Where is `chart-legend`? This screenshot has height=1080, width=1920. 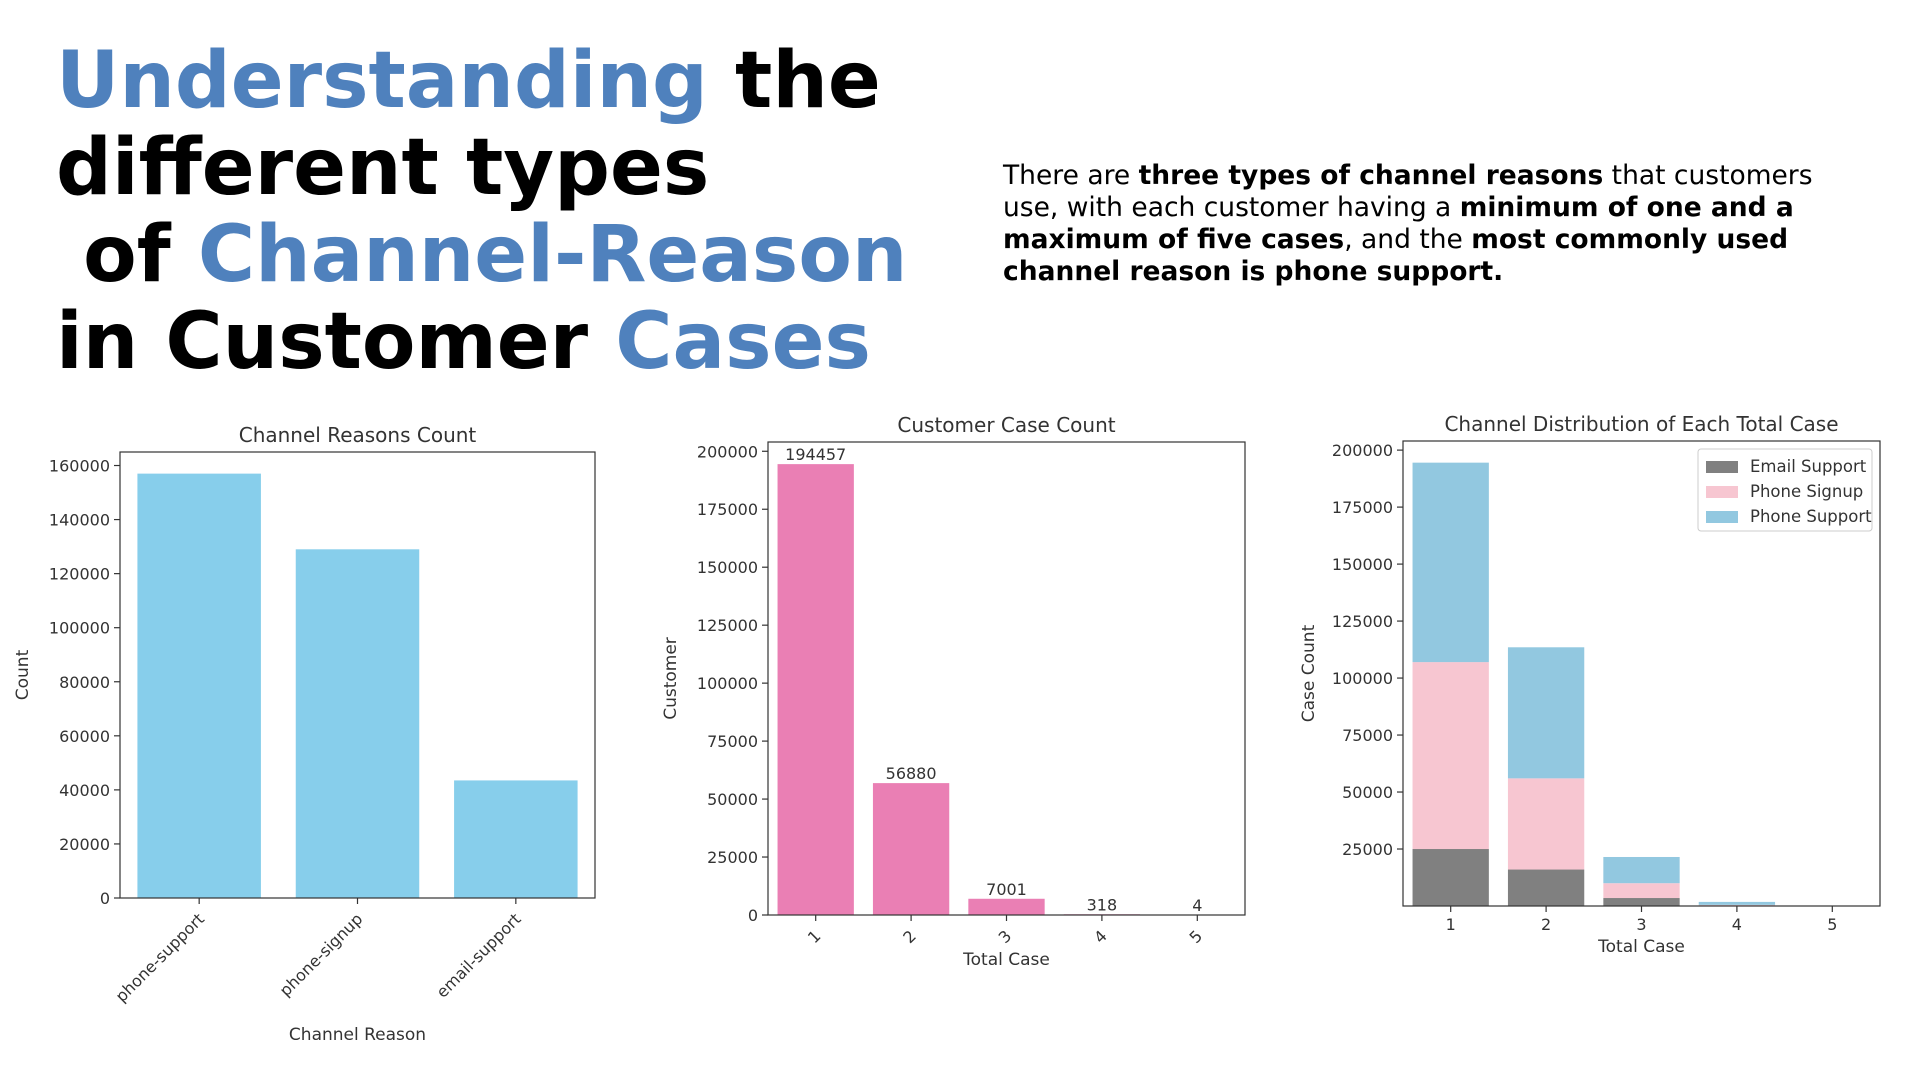 chart-legend is located at coordinates (1785, 490).